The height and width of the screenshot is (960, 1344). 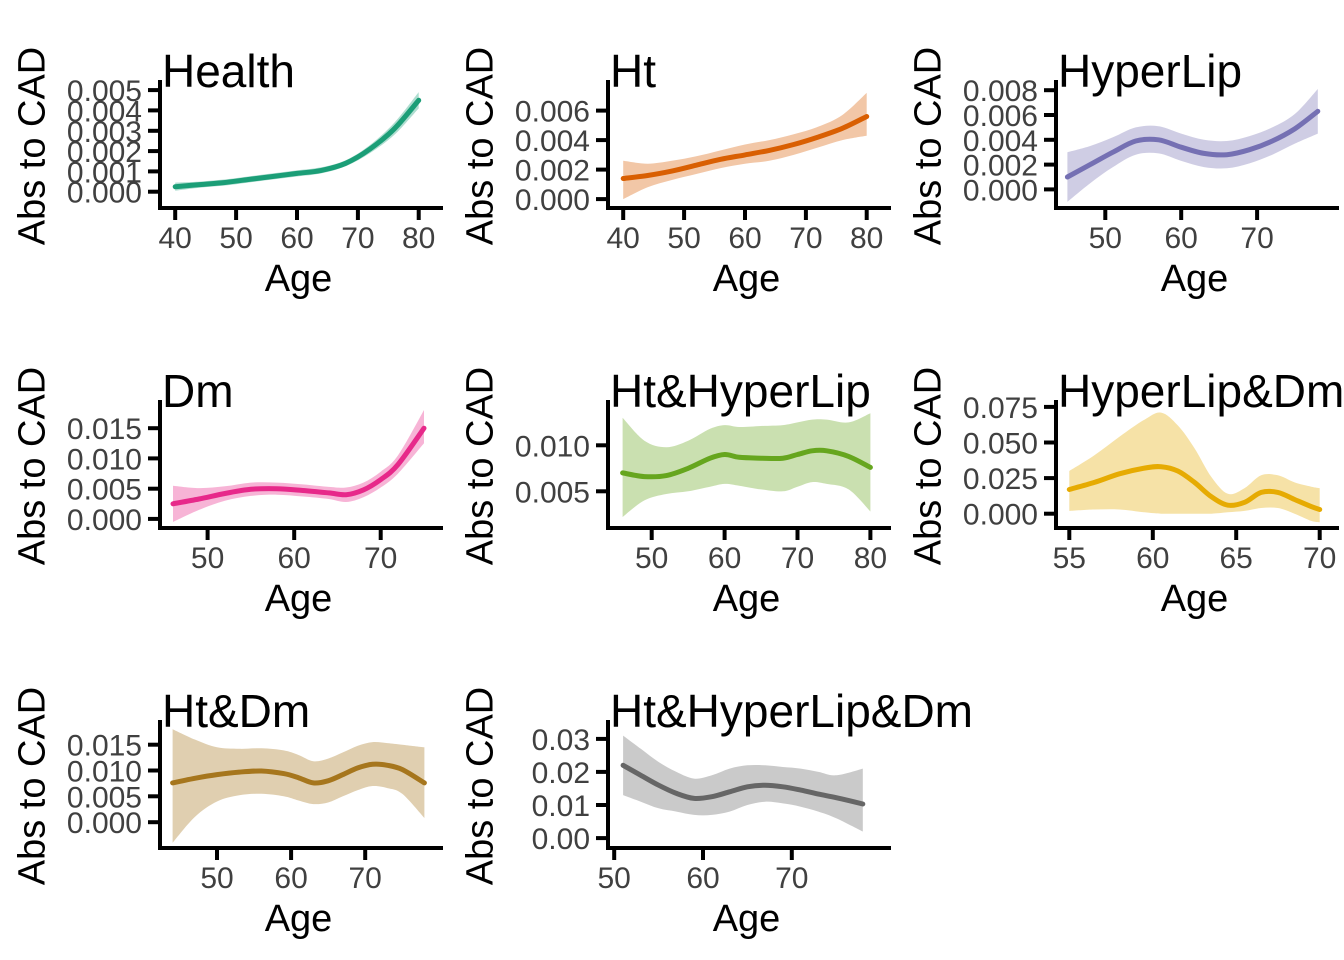 I want to click on facet-title-dm: Dm, so click(x=198, y=391).